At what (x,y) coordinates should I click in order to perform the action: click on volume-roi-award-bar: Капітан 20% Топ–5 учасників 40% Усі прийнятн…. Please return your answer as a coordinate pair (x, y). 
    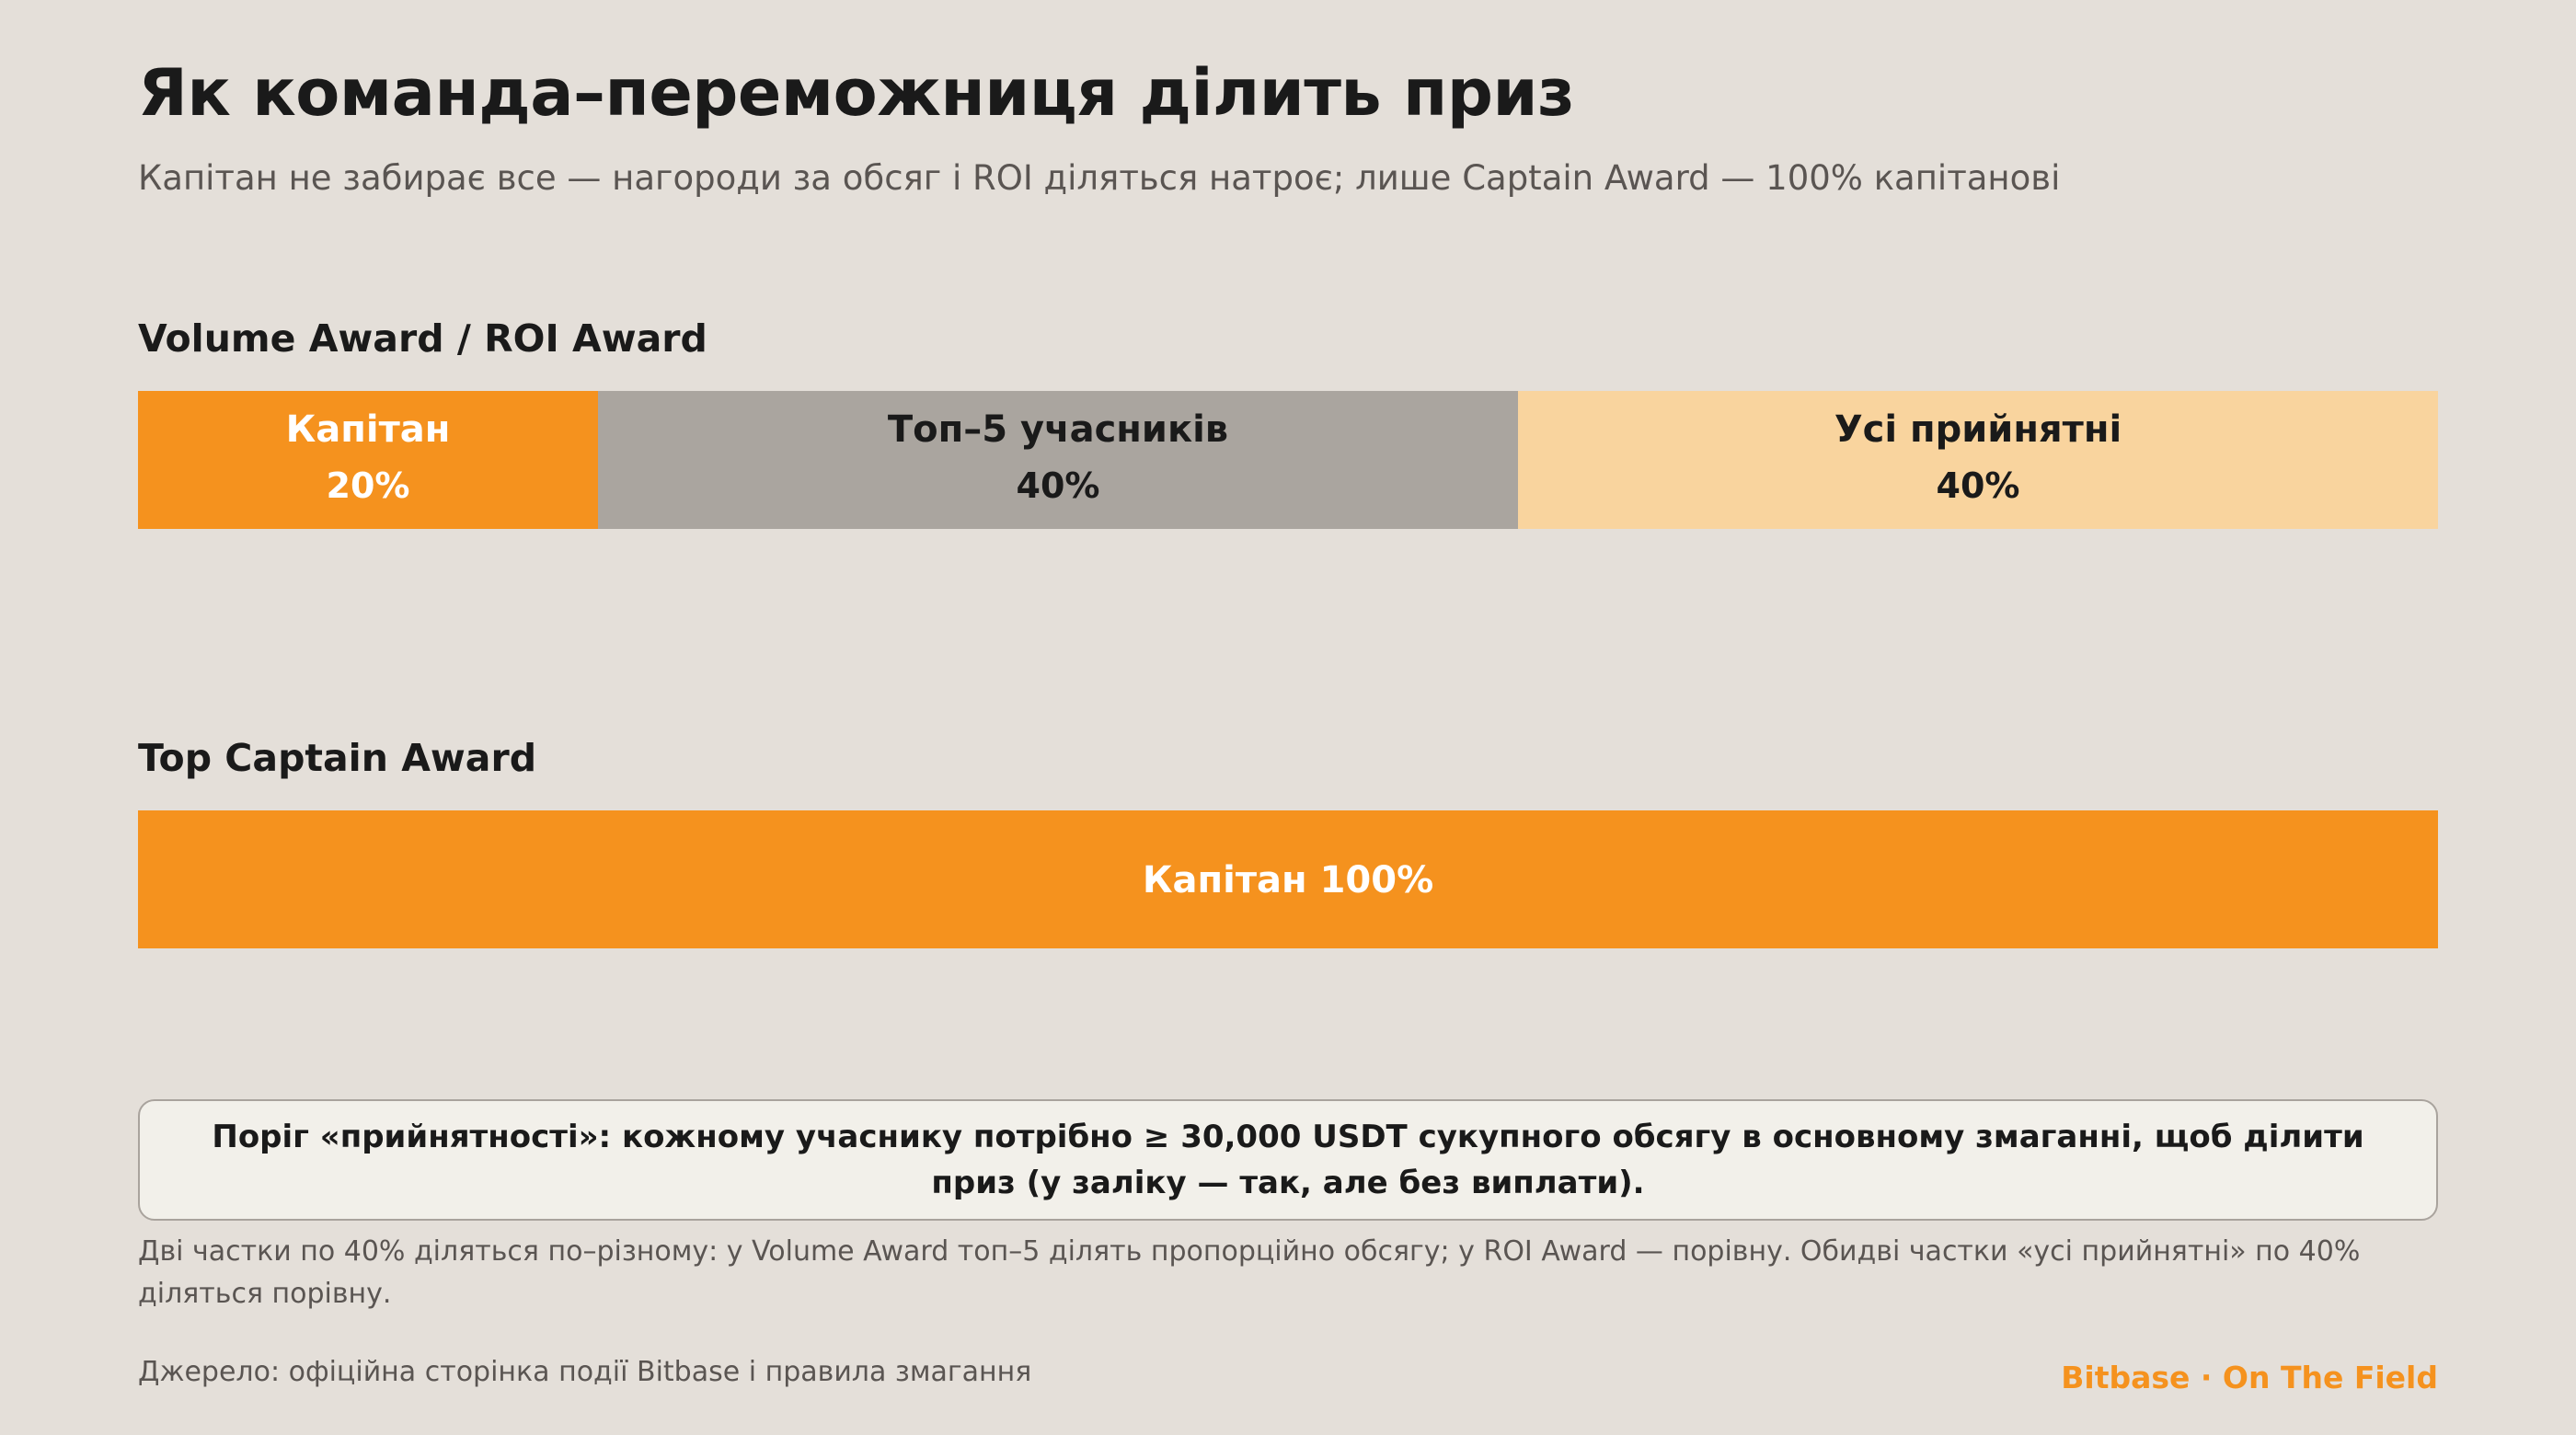
    Looking at the image, I should click on (1288, 460).